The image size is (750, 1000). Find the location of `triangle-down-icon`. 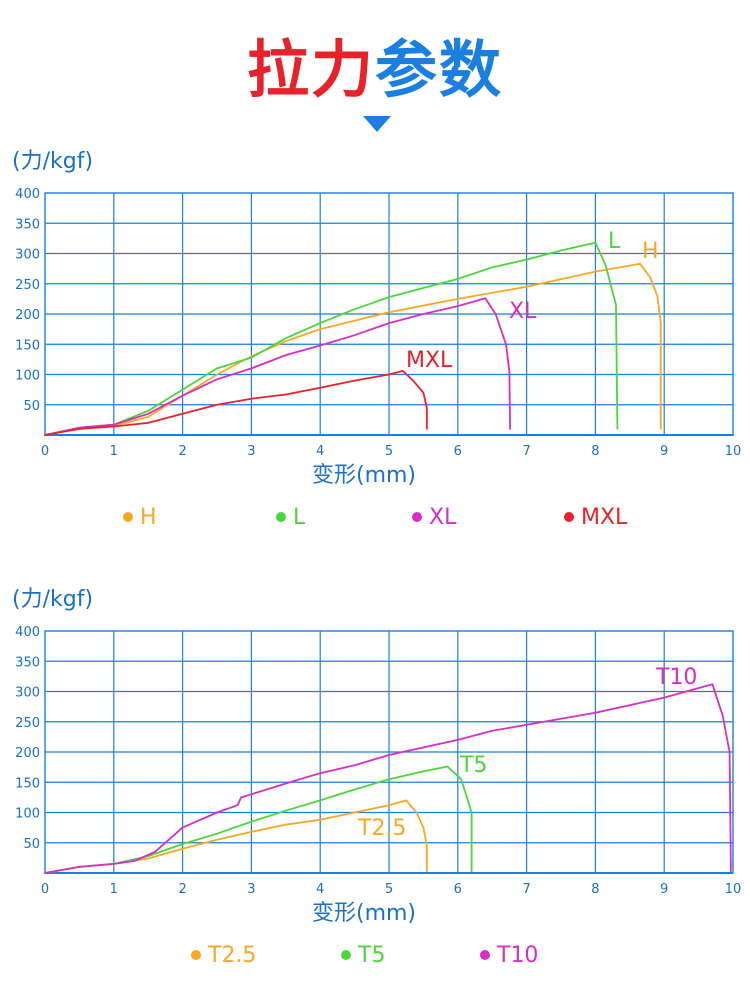

triangle-down-icon is located at coordinates (377, 124).